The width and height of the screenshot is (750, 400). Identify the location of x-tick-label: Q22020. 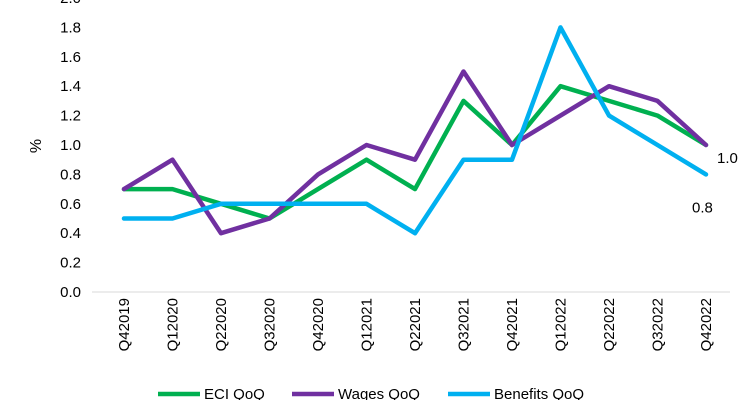
(221, 324).